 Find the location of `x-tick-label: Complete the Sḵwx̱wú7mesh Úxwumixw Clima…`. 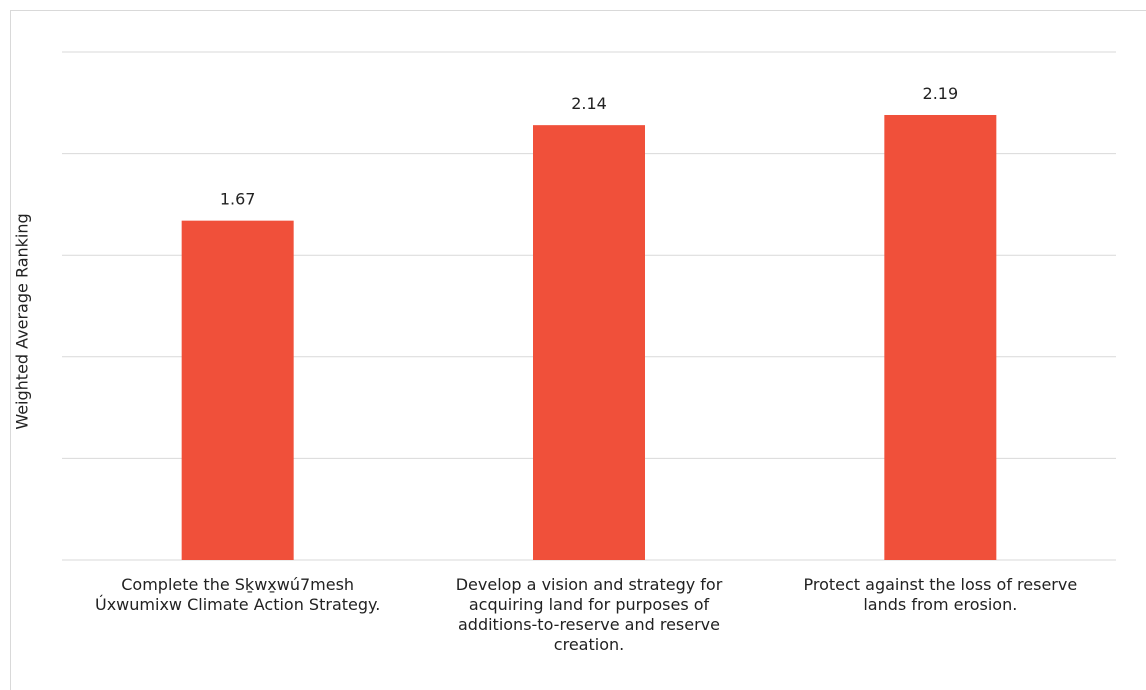

x-tick-label: Complete the Sḵwx̱wú7mesh Úxwumixw Clima… is located at coordinates (238, 594).